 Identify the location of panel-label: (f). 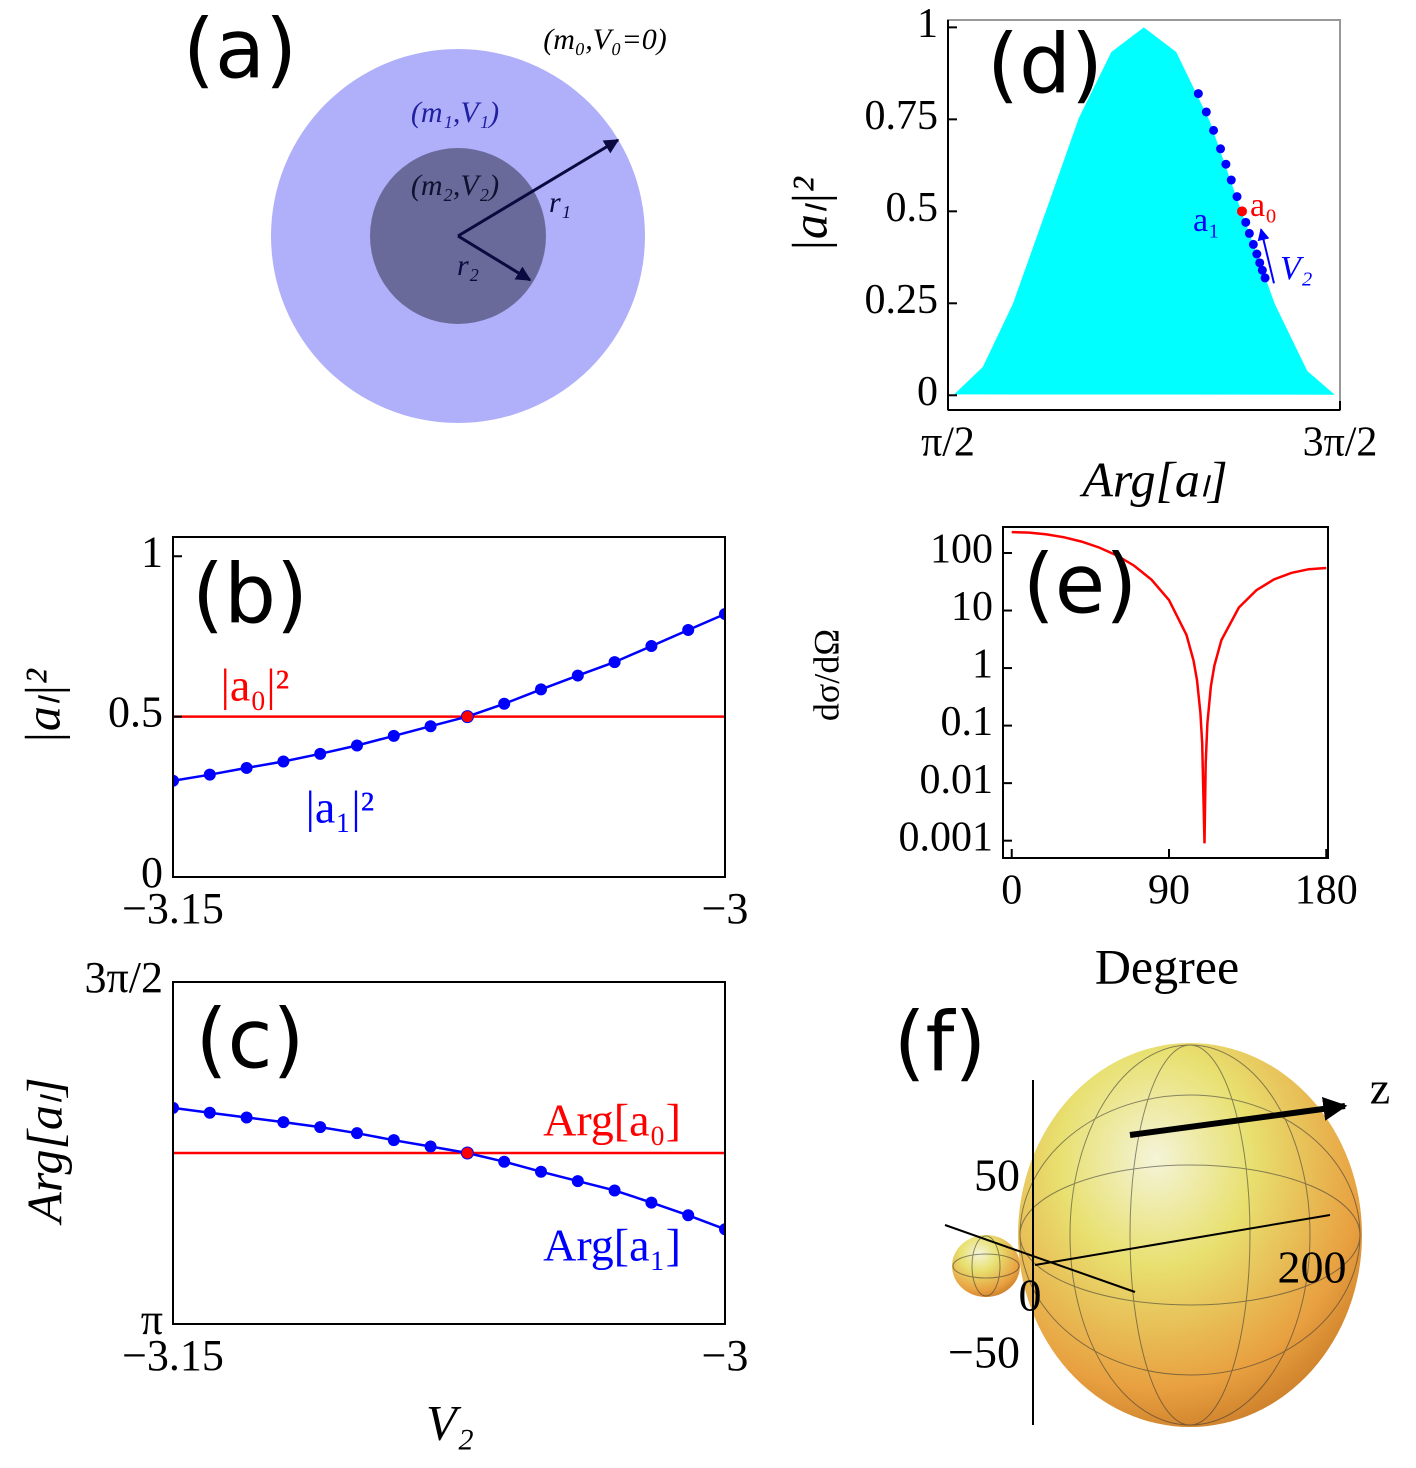
(940, 1042).